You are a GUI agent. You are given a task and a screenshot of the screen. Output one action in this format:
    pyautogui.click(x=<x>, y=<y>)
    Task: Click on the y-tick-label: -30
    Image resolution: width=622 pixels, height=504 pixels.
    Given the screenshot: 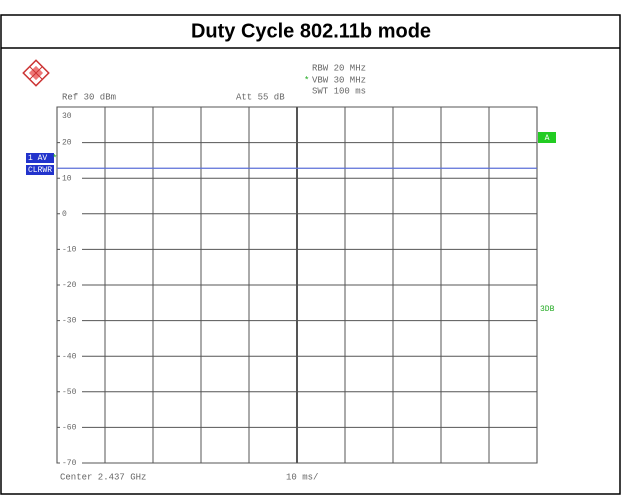 What is the action you would take?
    pyautogui.click(x=69, y=321)
    